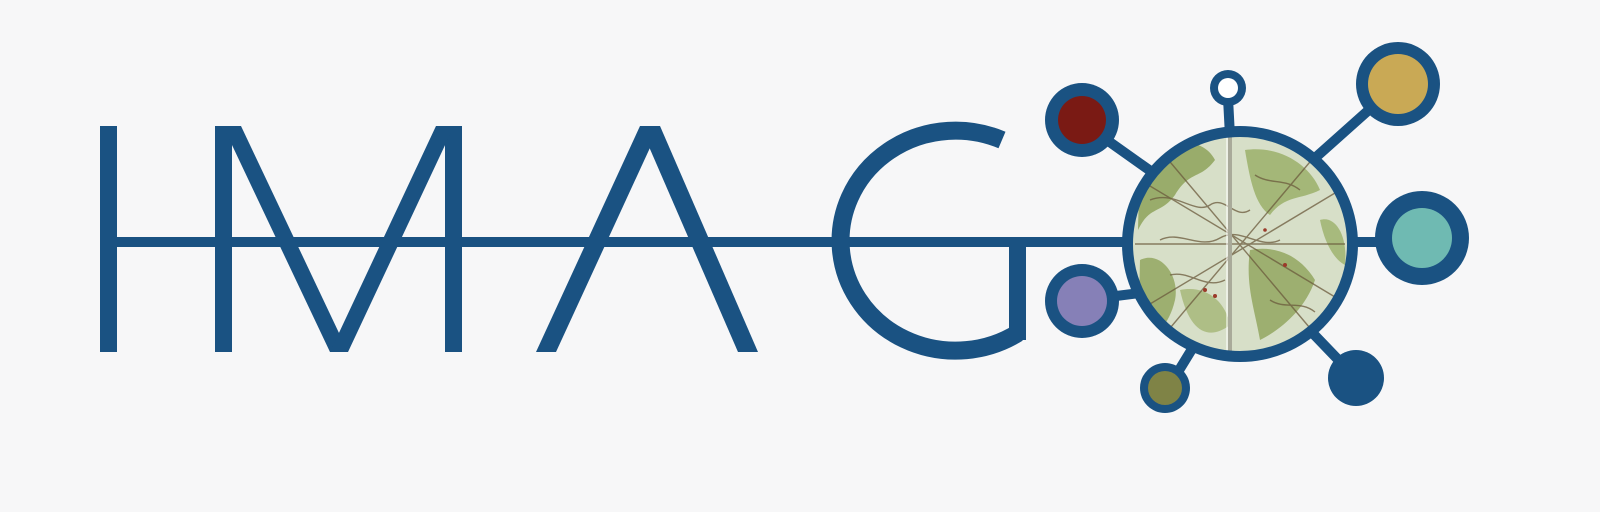 The image size is (1600, 512). I want to click on horizontal-line-right, so click(1360, 242).